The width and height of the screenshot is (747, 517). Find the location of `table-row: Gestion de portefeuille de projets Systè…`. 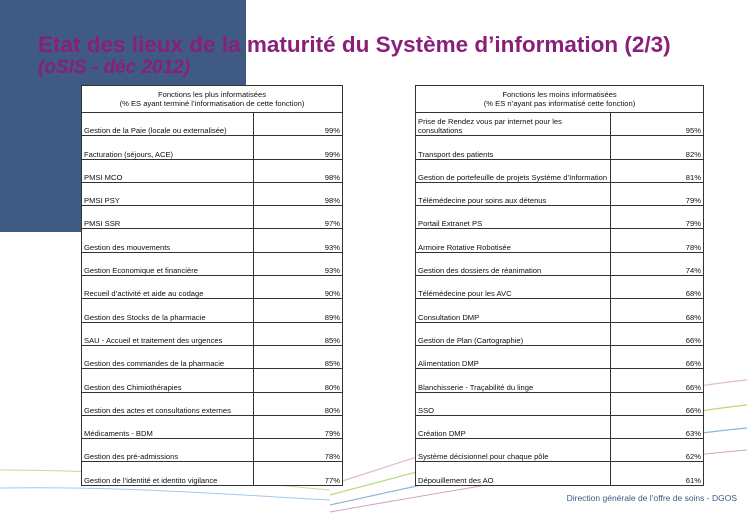

table-row: Gestion de portefeuille de projets Systè… is located at coordinates (559, 170).